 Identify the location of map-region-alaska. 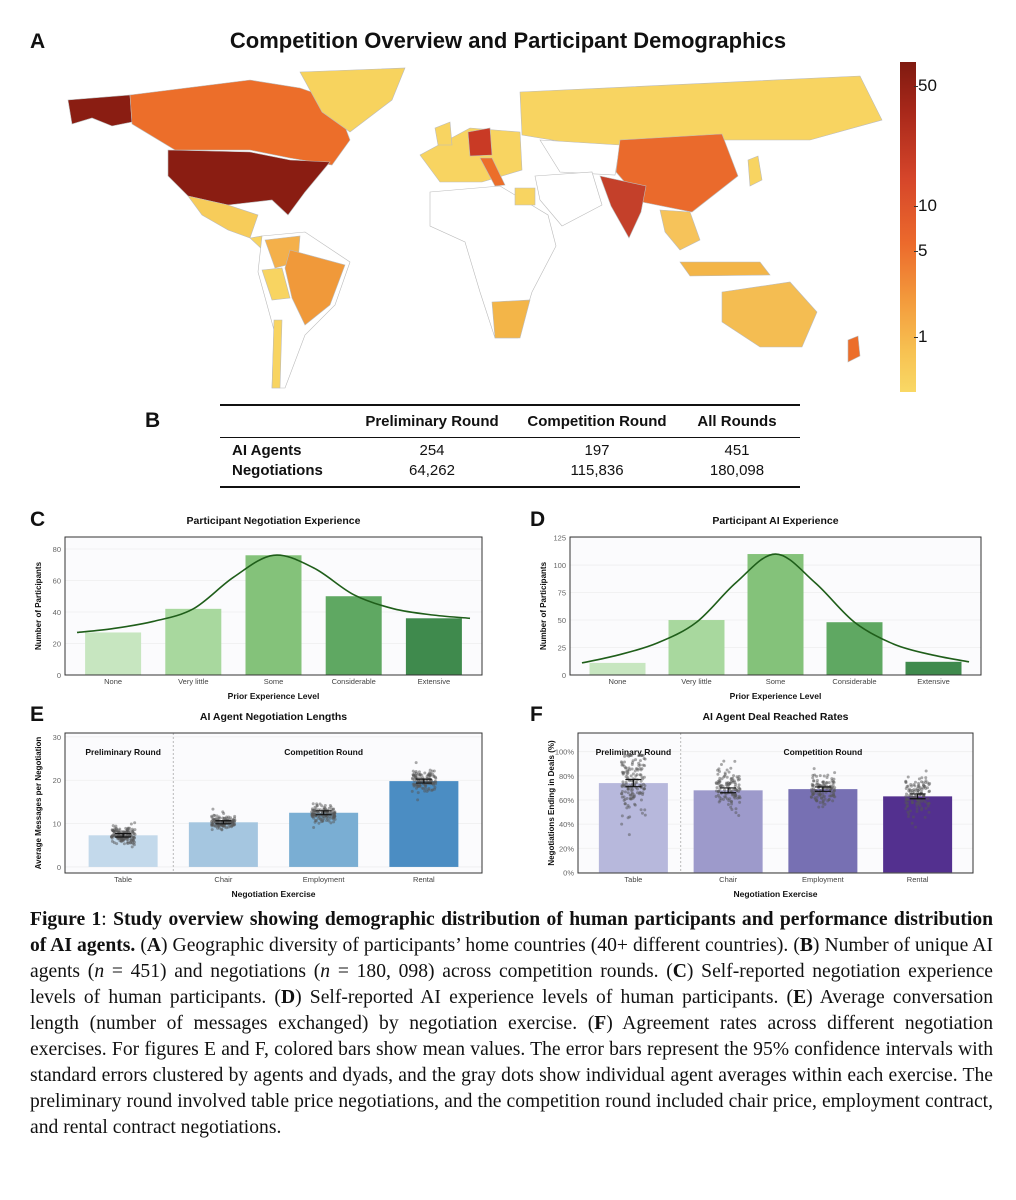
(100, 110).